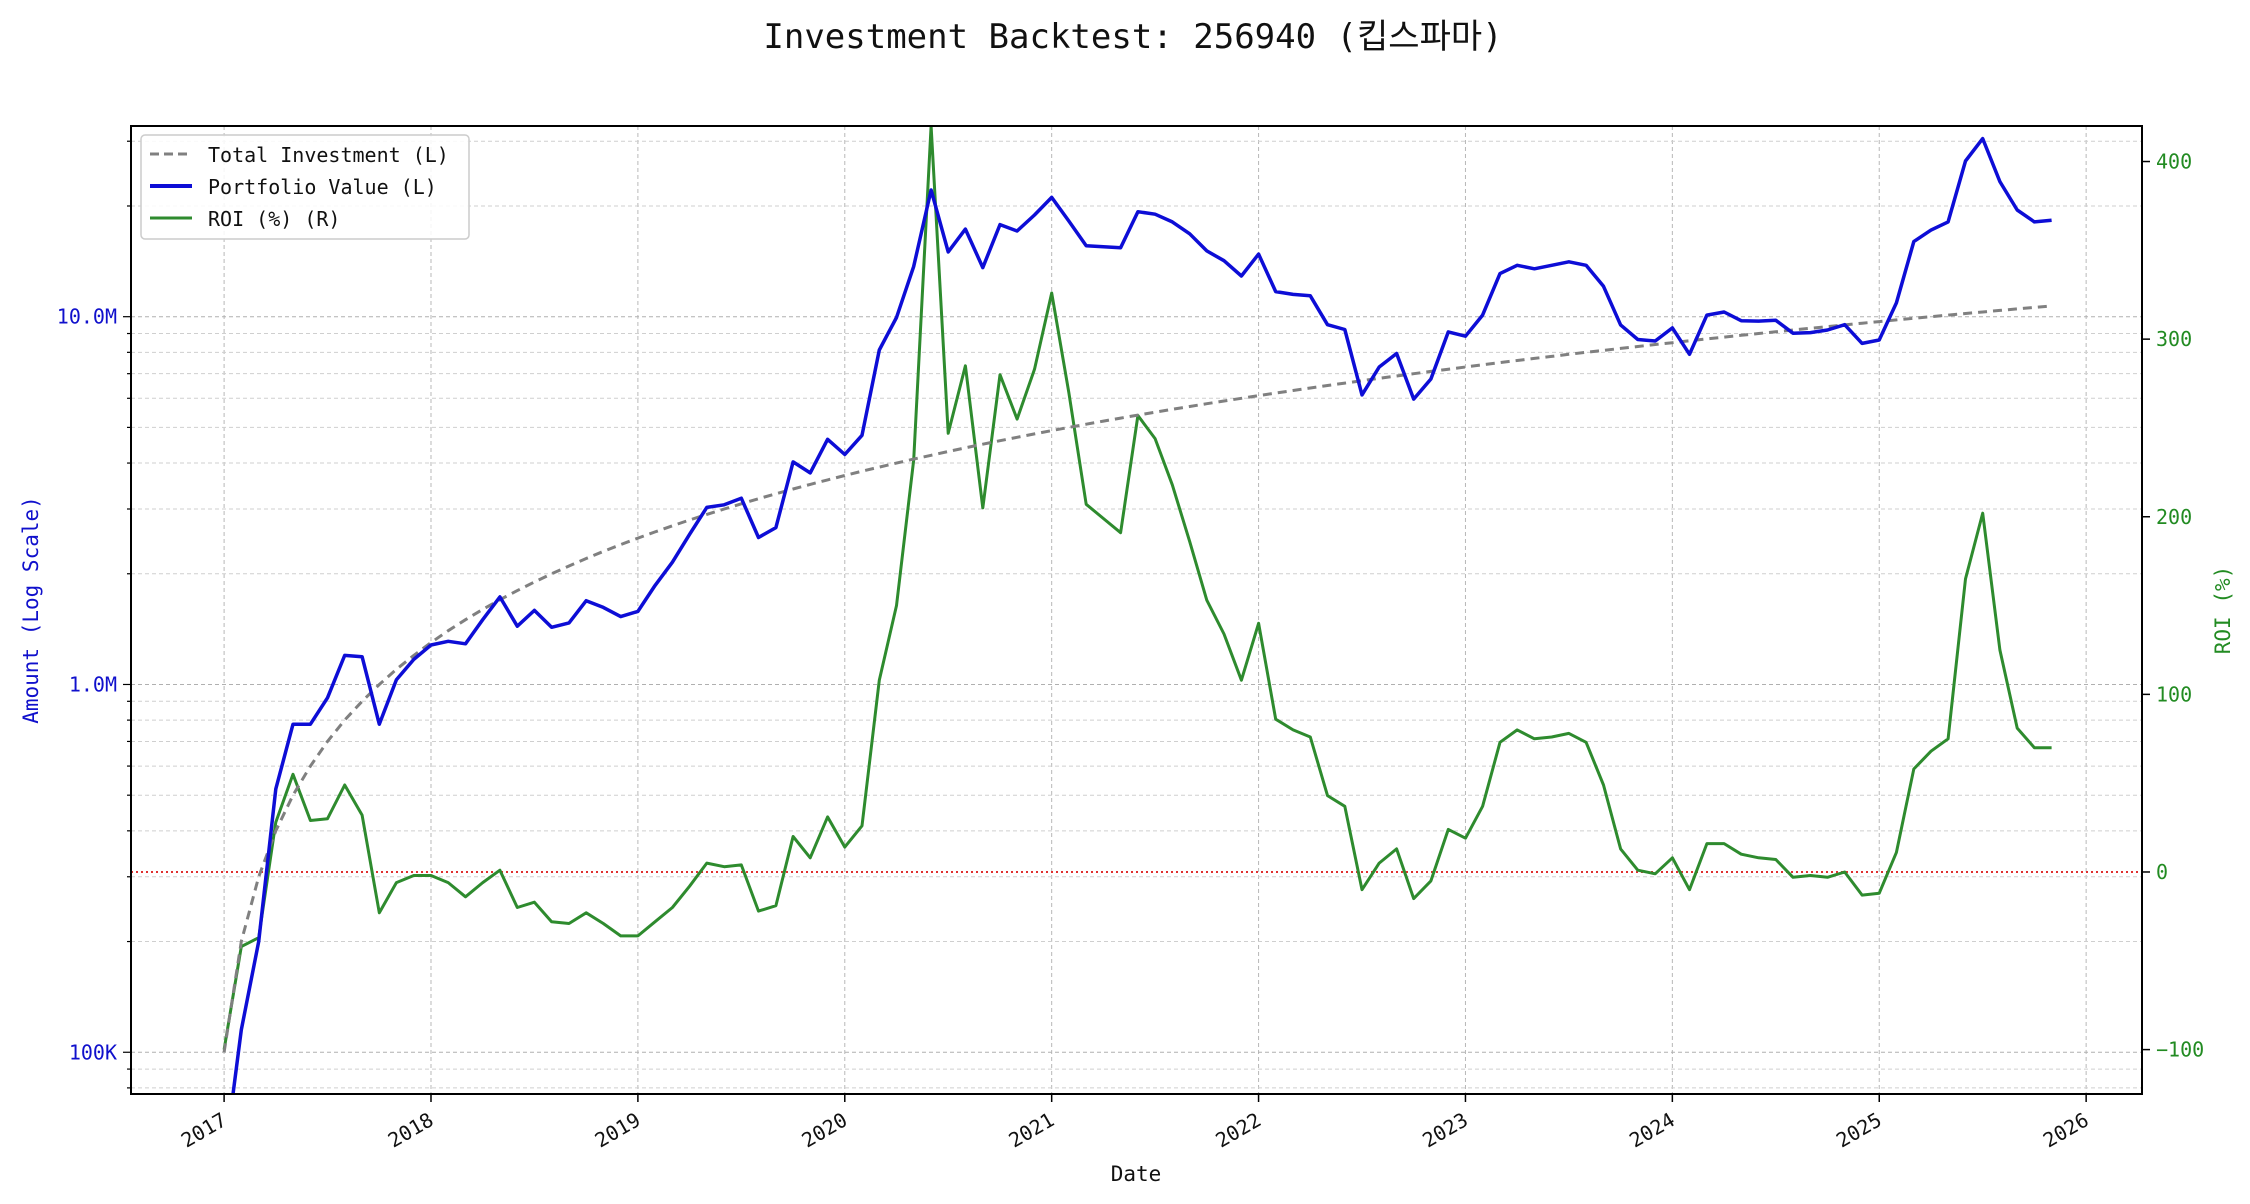 This screenshot has height=1204, width=2250. I want to click on legend-box, so click(305, 187).